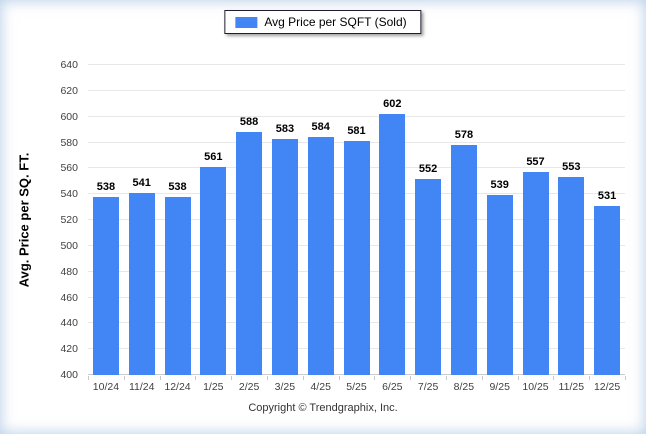 The width and height of the screenshot is (646, 434). Describe the element at coordinates (246, 22) in the screenshot. I see `legend-swatch` at that location.